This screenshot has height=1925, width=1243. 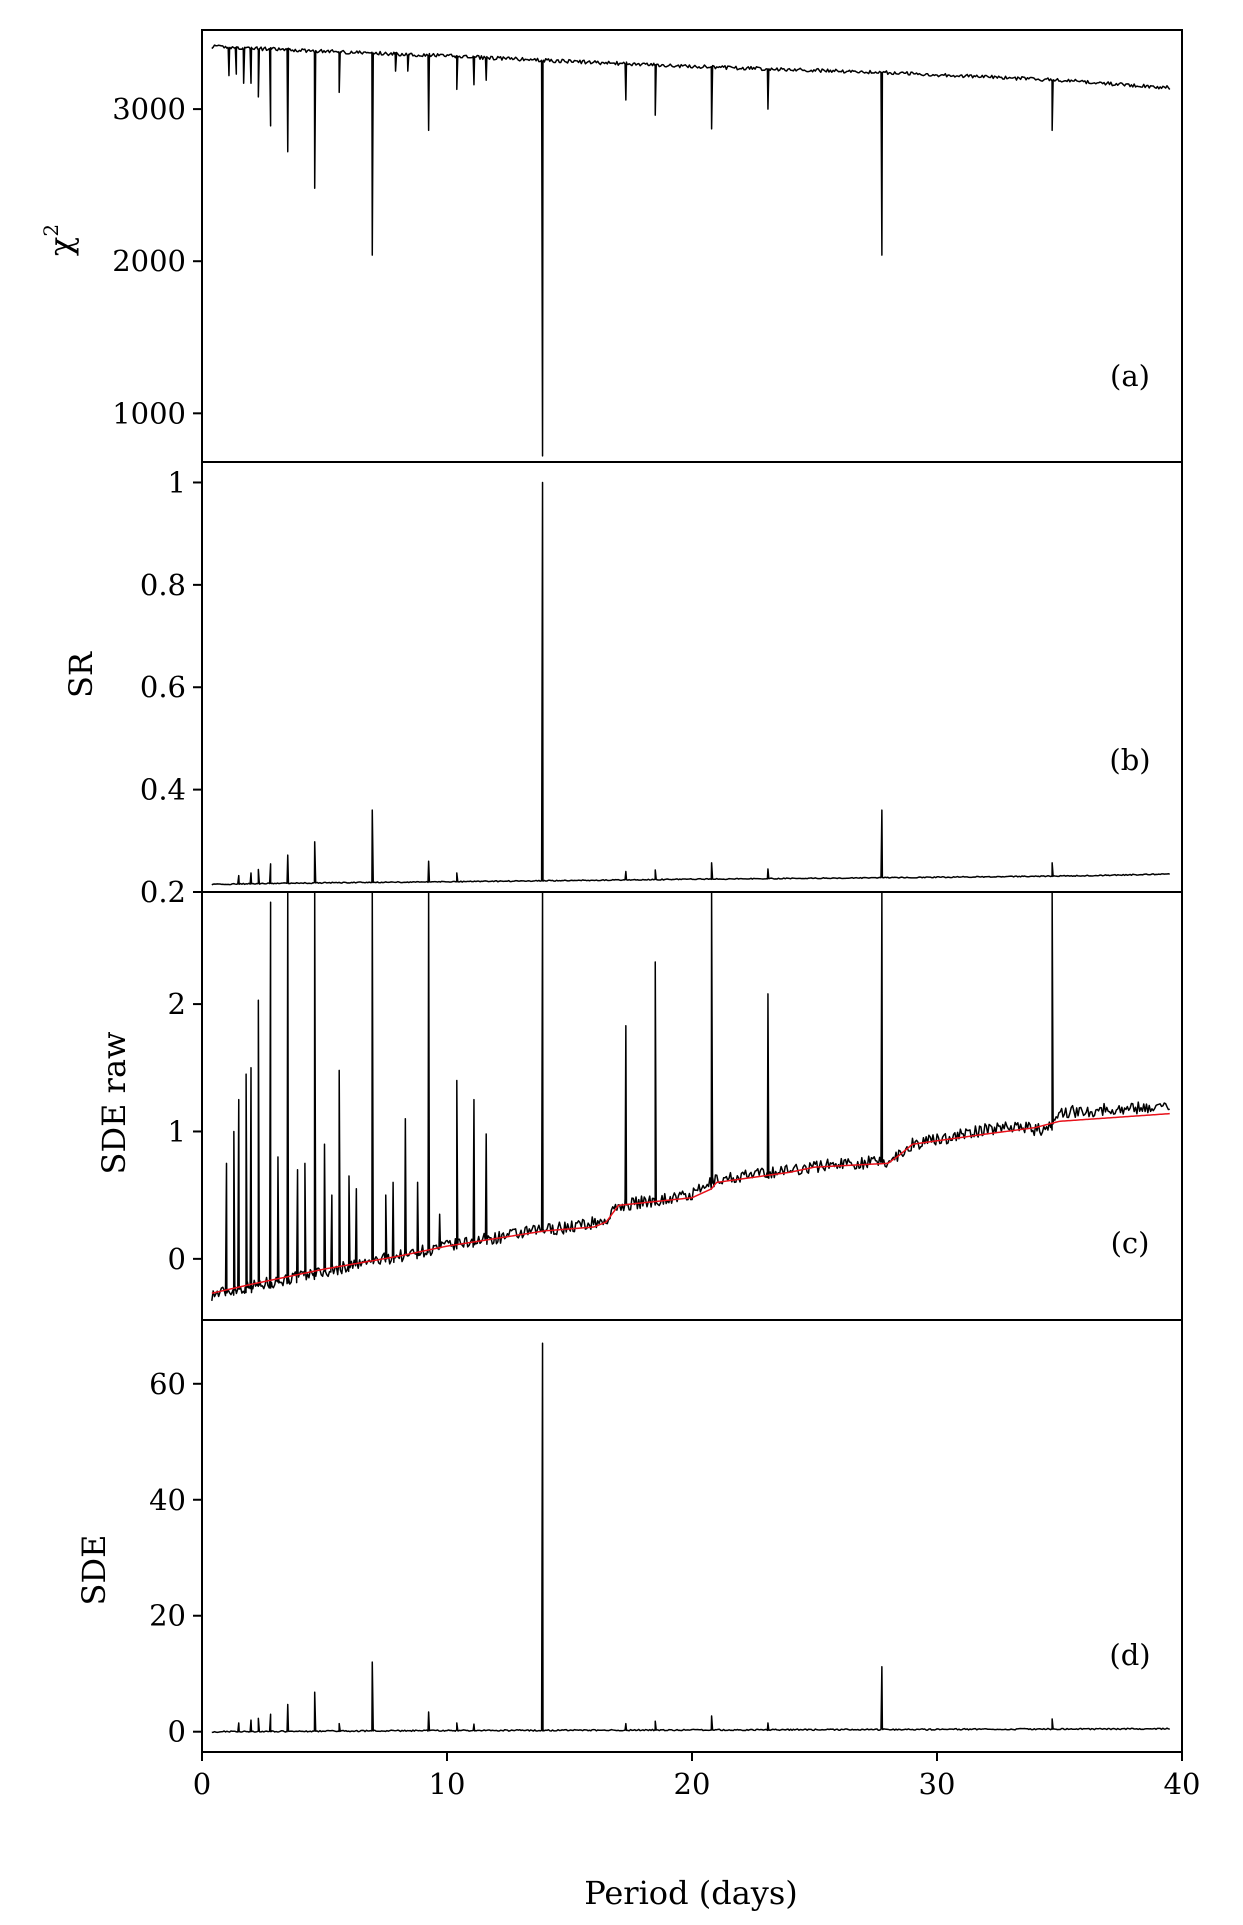 What do you see at coordinates (202, 1784) in the screenshot?
I see `x-tick-label: 0` at bounding box center [202, 1784].